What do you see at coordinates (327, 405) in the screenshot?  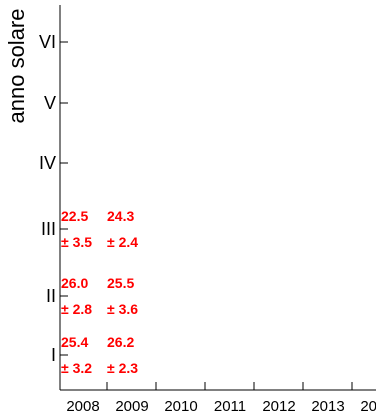 I see `x-tick-label: 2013` at bounding box center [327, 405].